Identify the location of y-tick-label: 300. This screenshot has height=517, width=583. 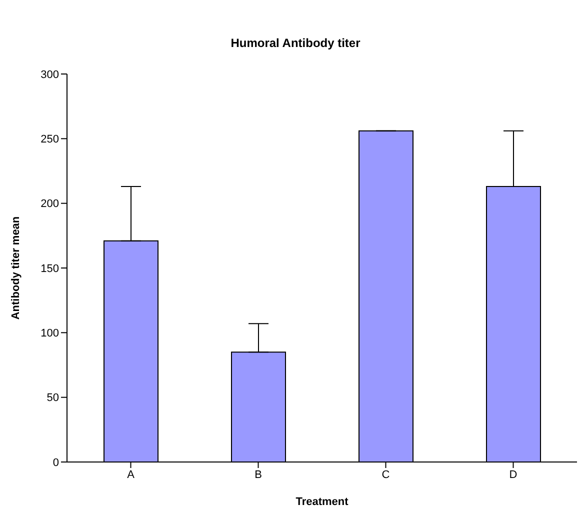
(49, 74).